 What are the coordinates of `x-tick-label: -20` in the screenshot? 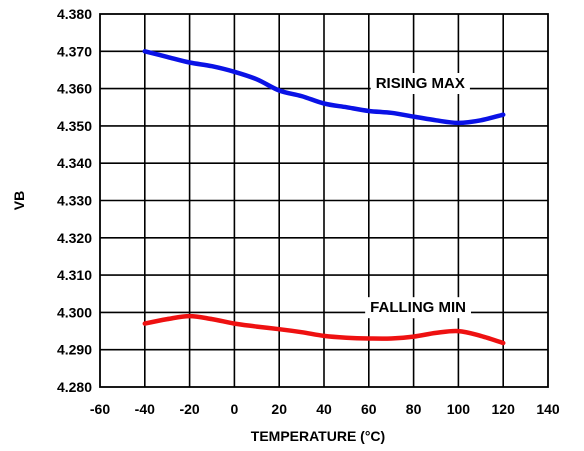 It's located at (189, 409).